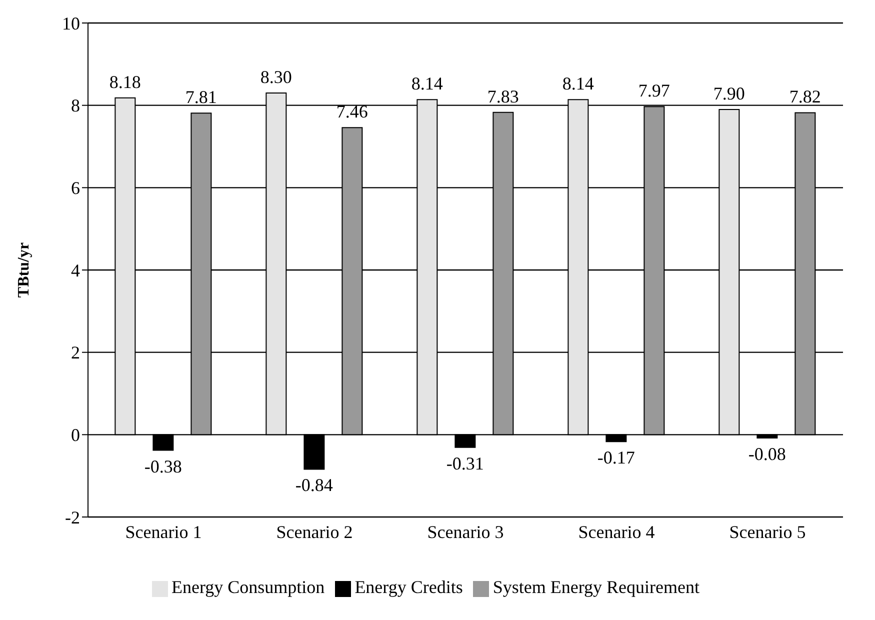 The width and height of the screenshot is (875, 620). Describe the element at coordinates (503, 96) in the screenshot. I see `data-label: 7.83` at that location.